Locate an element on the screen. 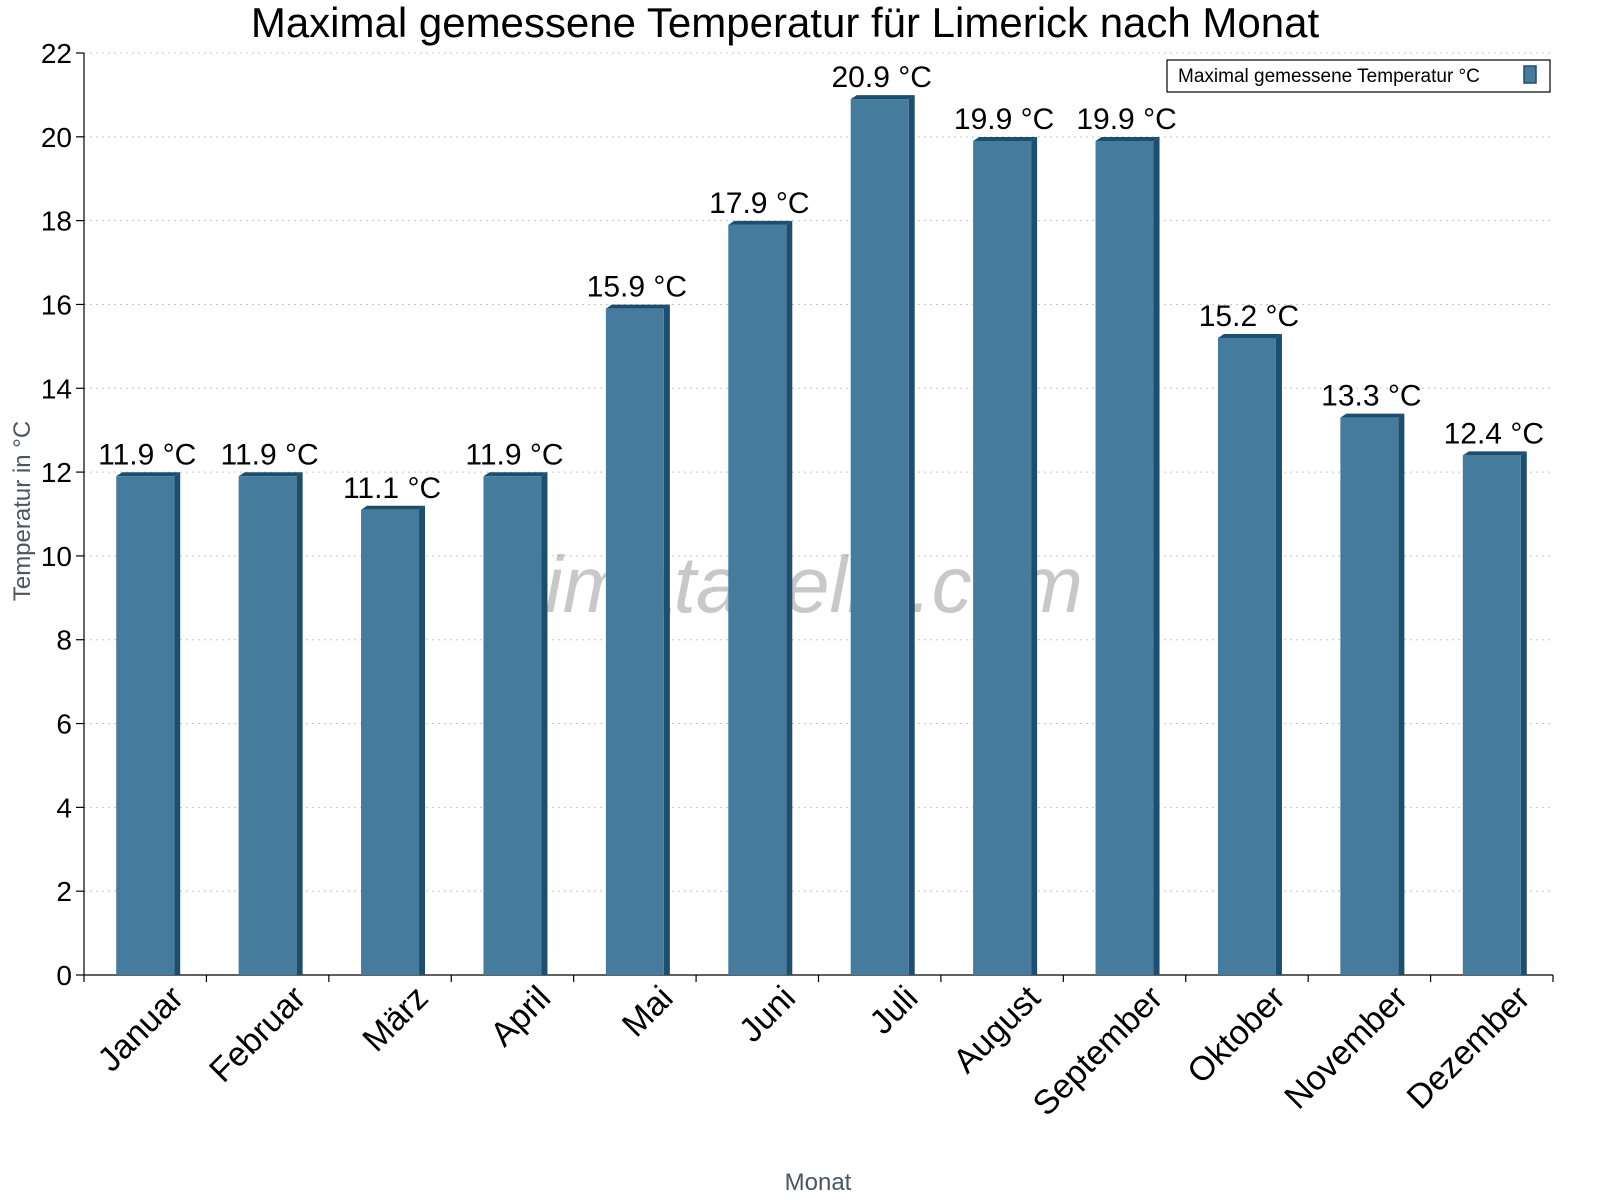  y-tick-label: 2 is located at coordinates (64, 891).